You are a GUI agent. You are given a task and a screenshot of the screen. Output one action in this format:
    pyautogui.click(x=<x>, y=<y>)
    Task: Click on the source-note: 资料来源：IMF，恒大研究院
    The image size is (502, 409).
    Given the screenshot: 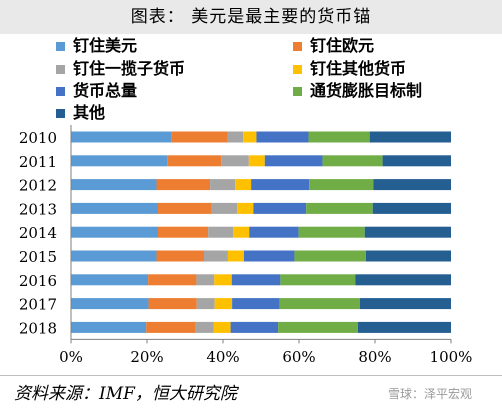 What is the action you would take?
    pyautogui.click(x=125, y=394)
    